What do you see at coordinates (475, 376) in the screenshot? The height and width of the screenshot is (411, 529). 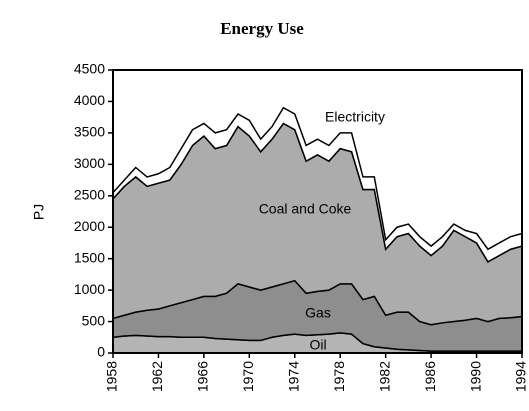 I see `x-tick-label: 1990` at bounding box center [475, 376].